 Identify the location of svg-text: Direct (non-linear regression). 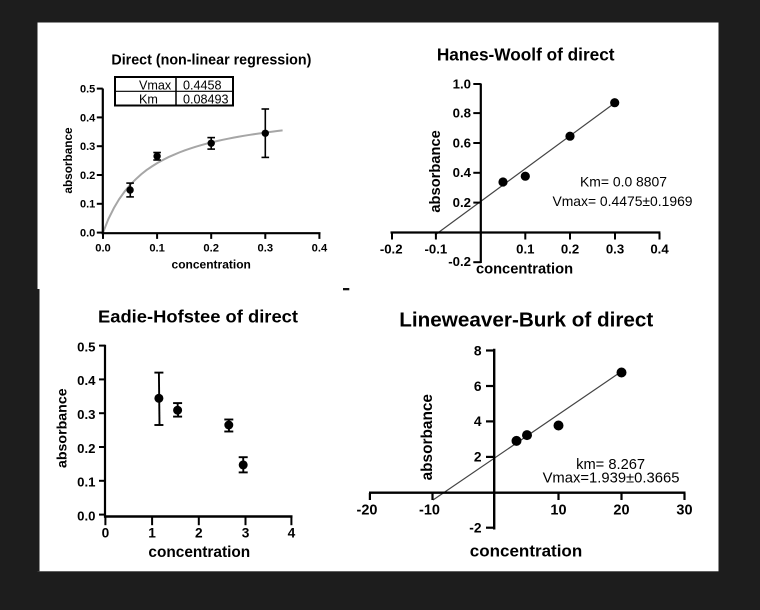
(211, 61).